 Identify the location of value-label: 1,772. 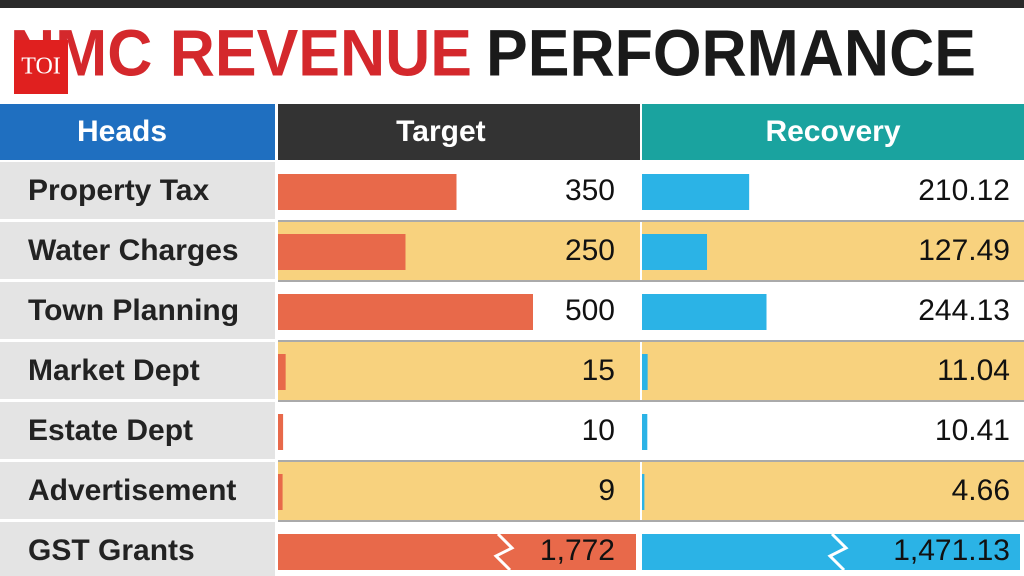
(577, 550).